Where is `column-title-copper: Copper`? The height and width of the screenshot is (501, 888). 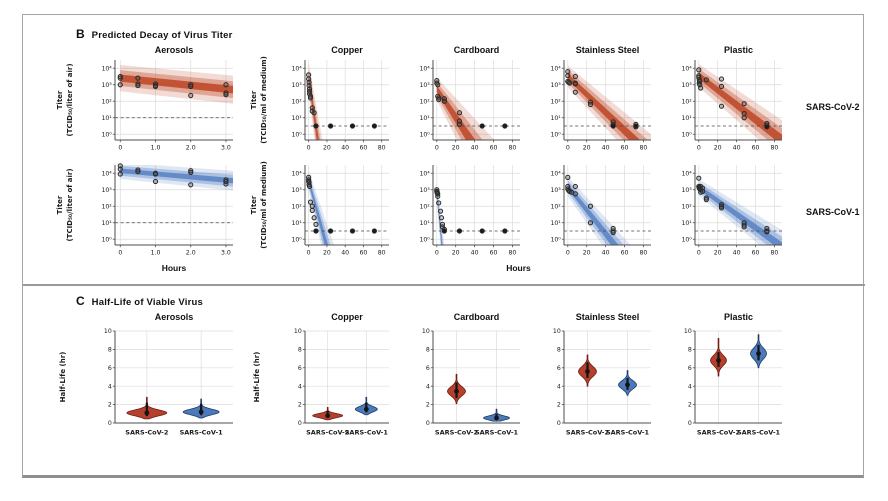
column-title-copper: Copper is located at coordinates (347, 50).